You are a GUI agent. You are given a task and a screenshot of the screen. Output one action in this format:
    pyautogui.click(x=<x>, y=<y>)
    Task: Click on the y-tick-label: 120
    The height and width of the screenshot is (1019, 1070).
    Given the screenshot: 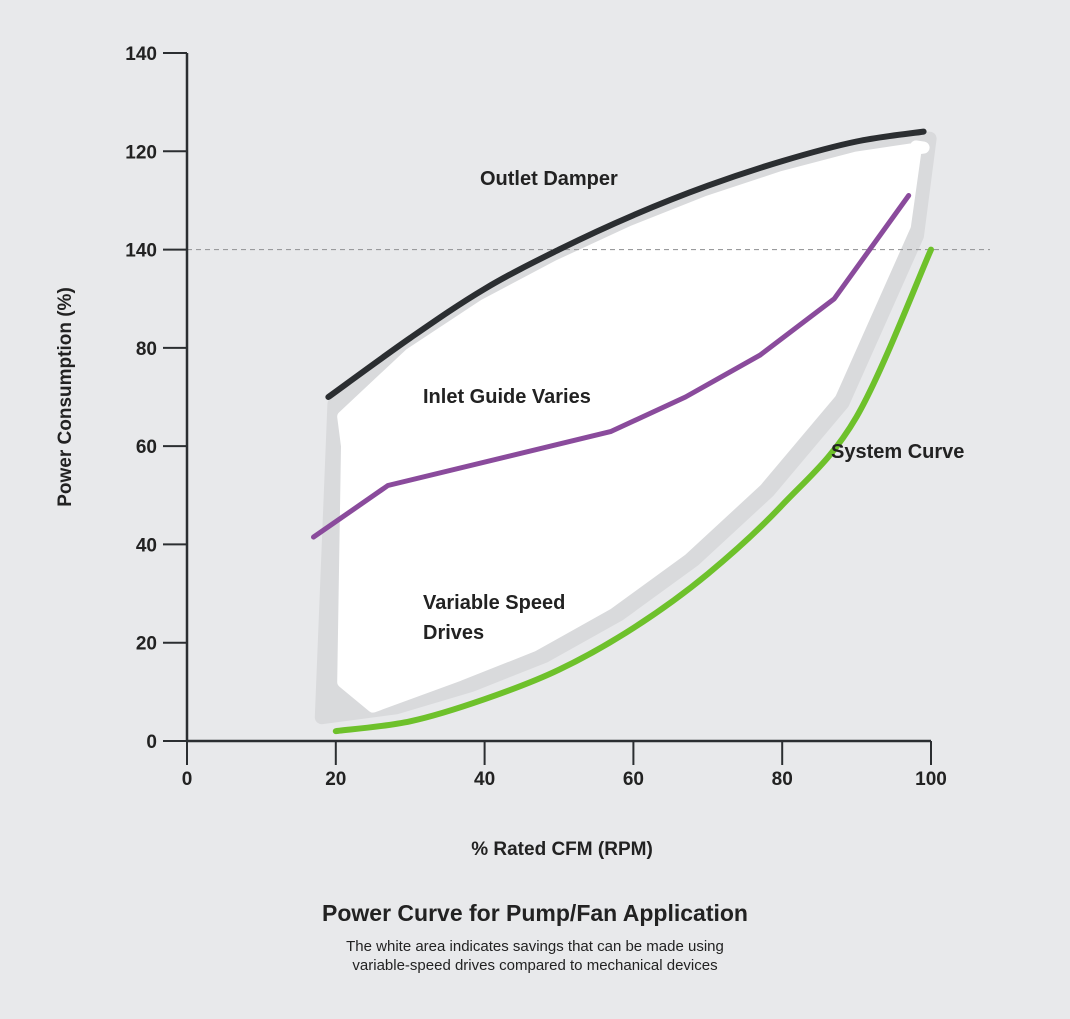 What is the action you would take?
    pyautogui.click(x=141, y=152)
    